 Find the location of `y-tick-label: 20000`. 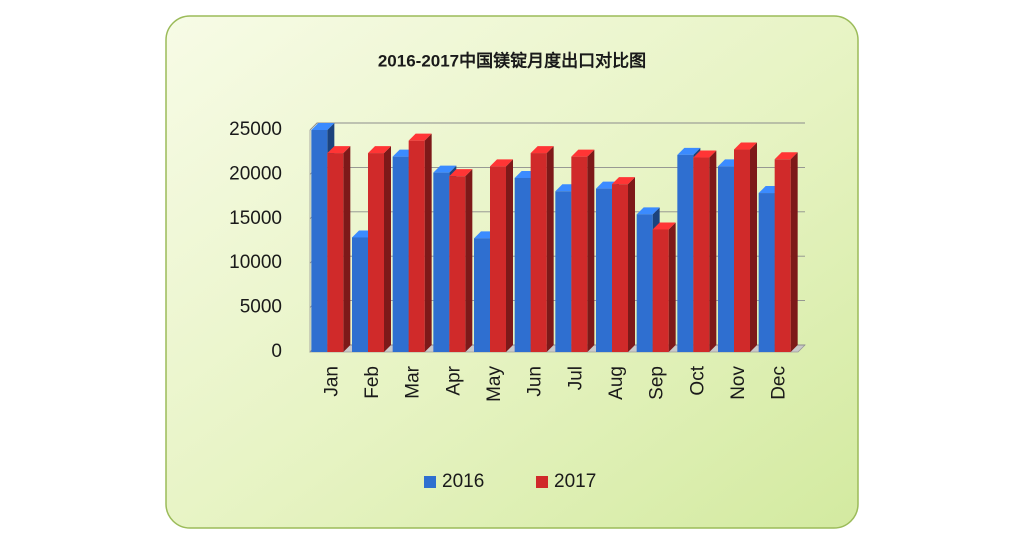

y-tick-label: 20000 is located at coordinates (255, 173).